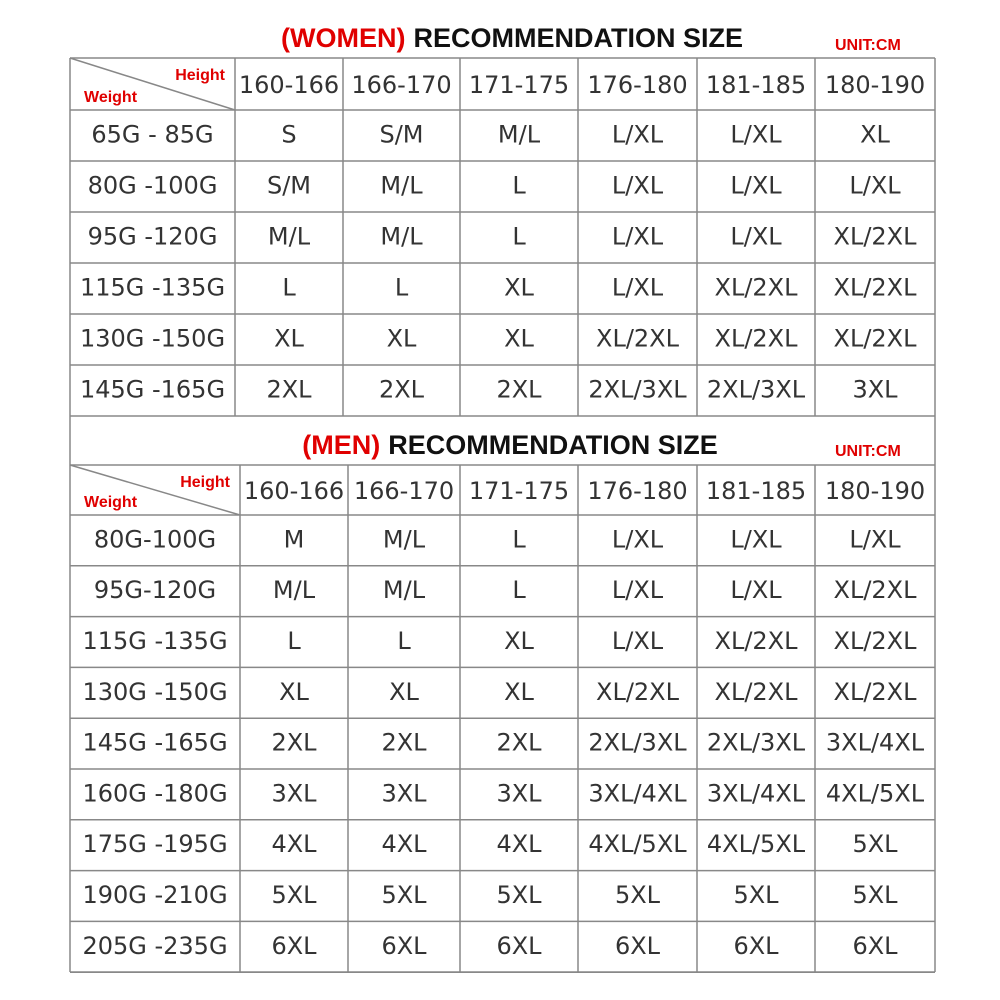 Image resolution: width=1000 pixels, height=1000 pixels. I want to click on column-header: 180-190, so click(875, 85).